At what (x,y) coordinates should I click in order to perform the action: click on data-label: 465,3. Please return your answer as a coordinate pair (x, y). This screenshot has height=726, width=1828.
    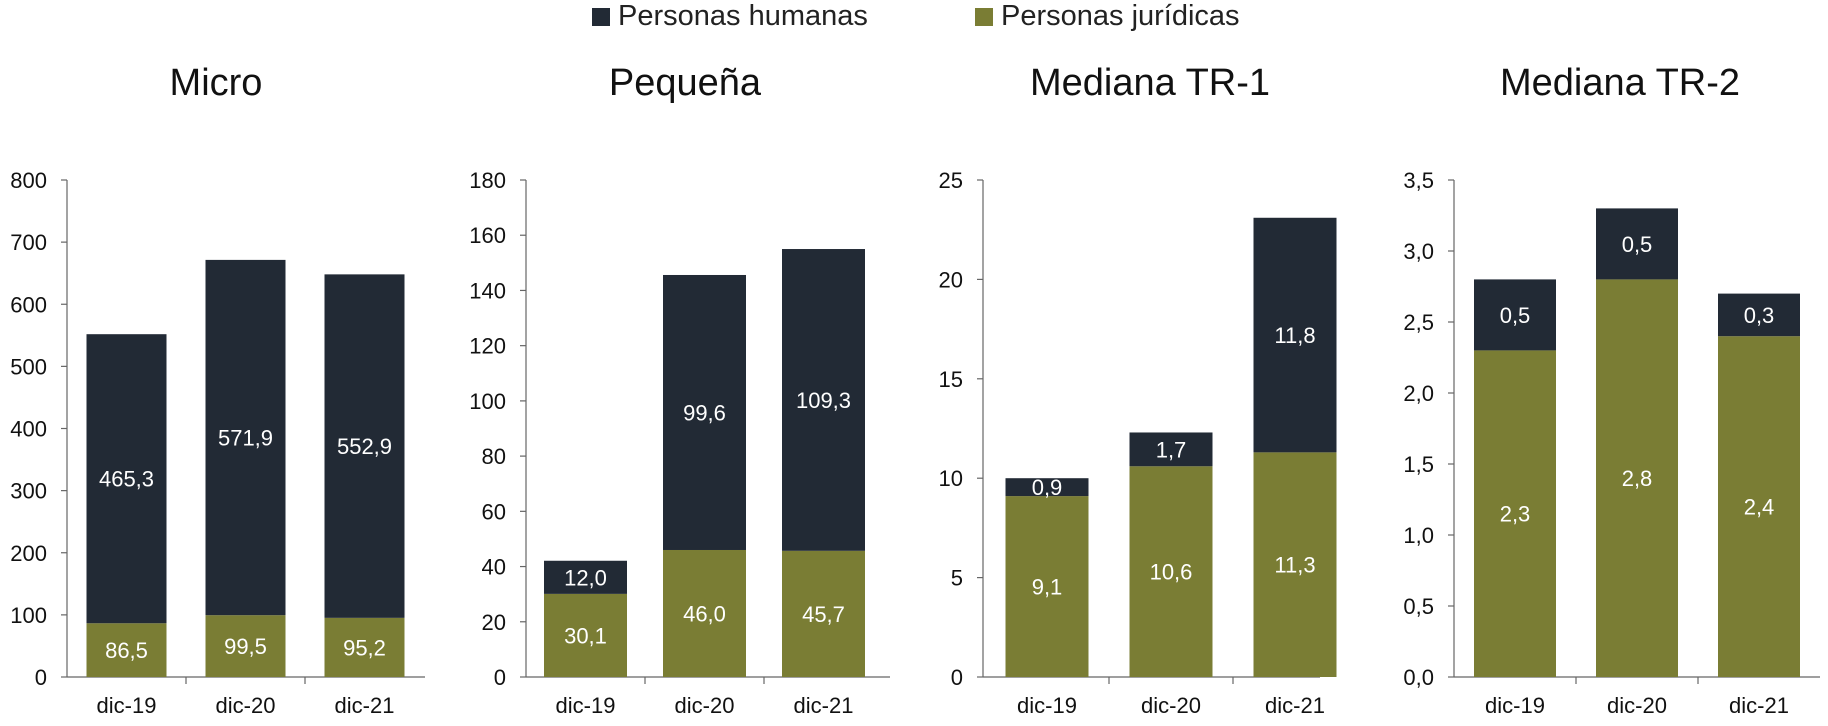
    Looking at the image, I should click on (126, 479).